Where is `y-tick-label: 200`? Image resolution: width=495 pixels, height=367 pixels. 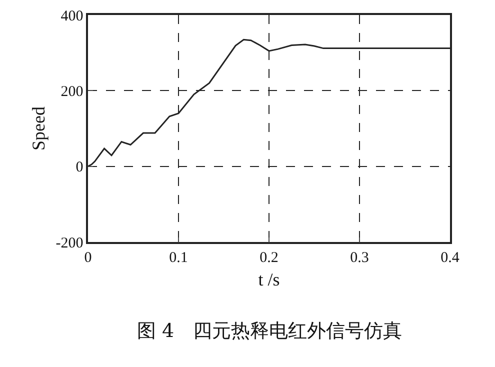
y-tick-label: 200 is located at coordinates (72, 92).